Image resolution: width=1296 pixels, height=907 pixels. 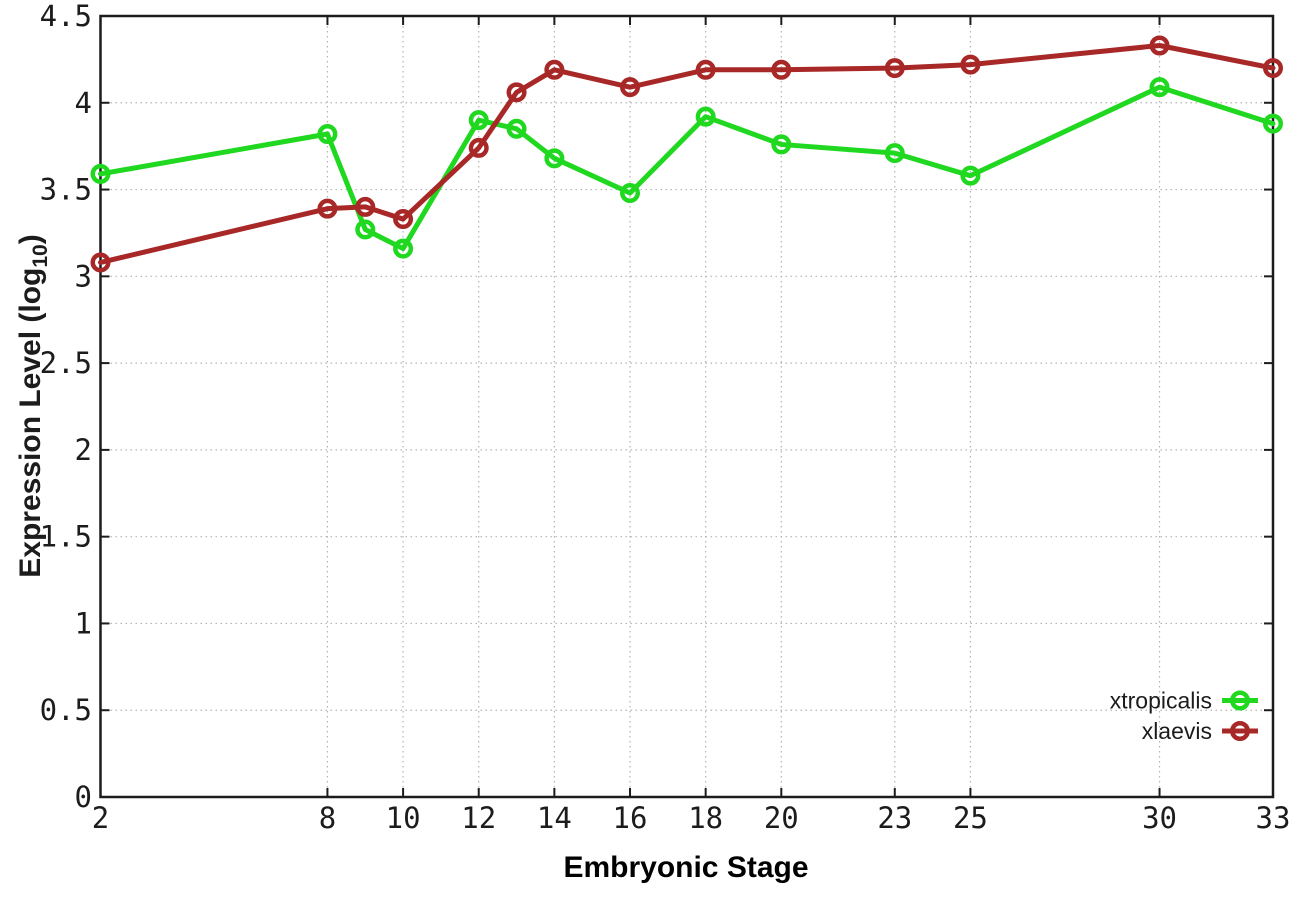 I want to click on legend-label-xtropicalis: xtropicalis, so click(x=1161, y=701).